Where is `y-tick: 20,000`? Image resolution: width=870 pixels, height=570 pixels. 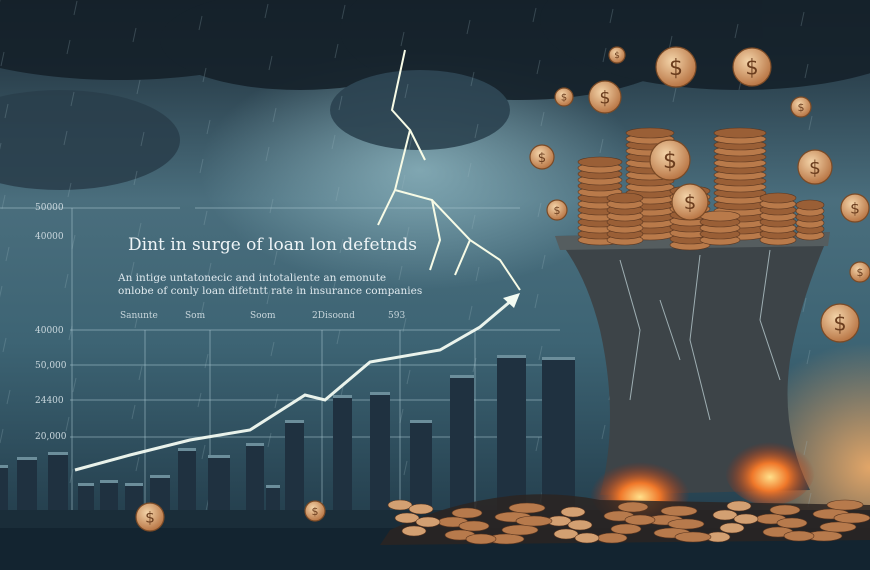 y-tick: 20,000 is located at coordinates (51, 437).